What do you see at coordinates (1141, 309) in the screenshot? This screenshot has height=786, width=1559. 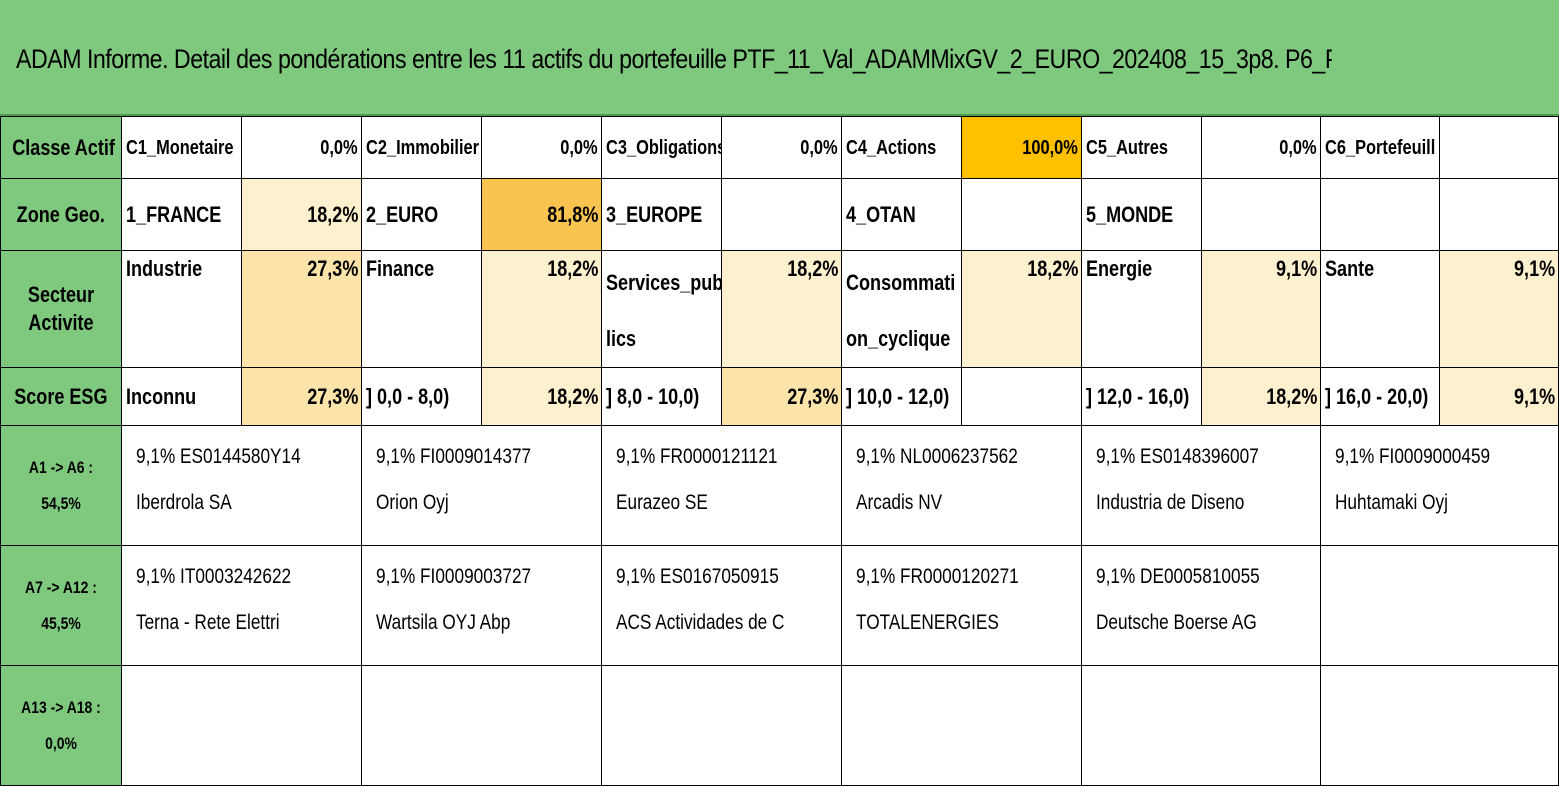 I see `cell-label: Energie` at bounding box center [1141, 309].